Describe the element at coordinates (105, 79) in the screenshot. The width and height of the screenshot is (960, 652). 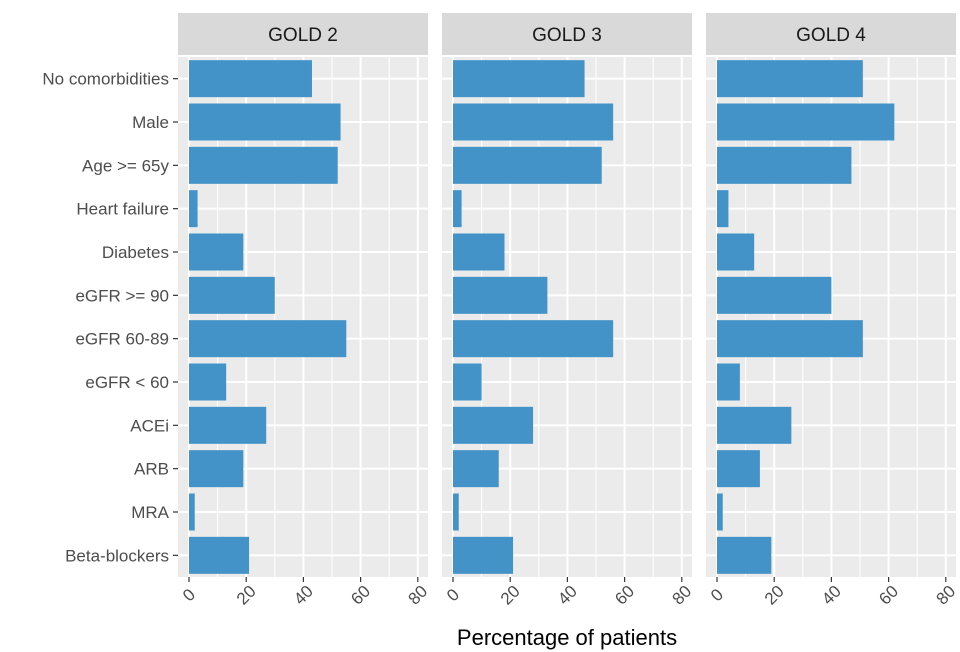
I see `category-label: No comorbidities` at that location.